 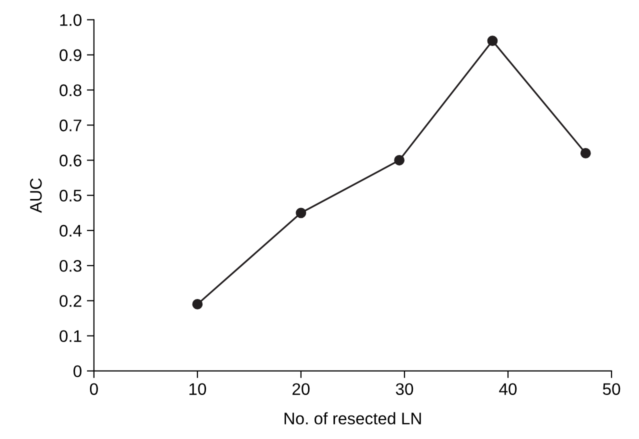 What do you see at coordinates (71, 90) in the screenshot?
I see `y-tick-label: 0.8` at bounding box center [71, 90].